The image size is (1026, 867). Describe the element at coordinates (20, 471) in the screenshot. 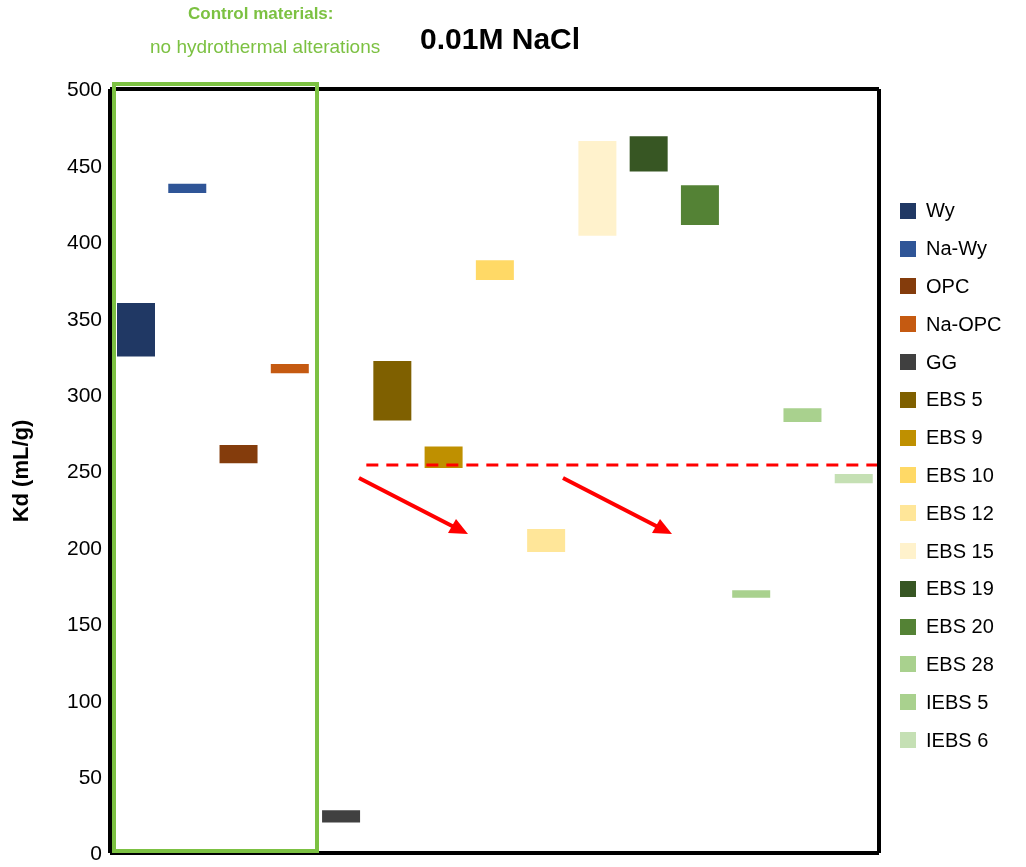

I see `y-axis-title: Kd (mL/g)` at that location.